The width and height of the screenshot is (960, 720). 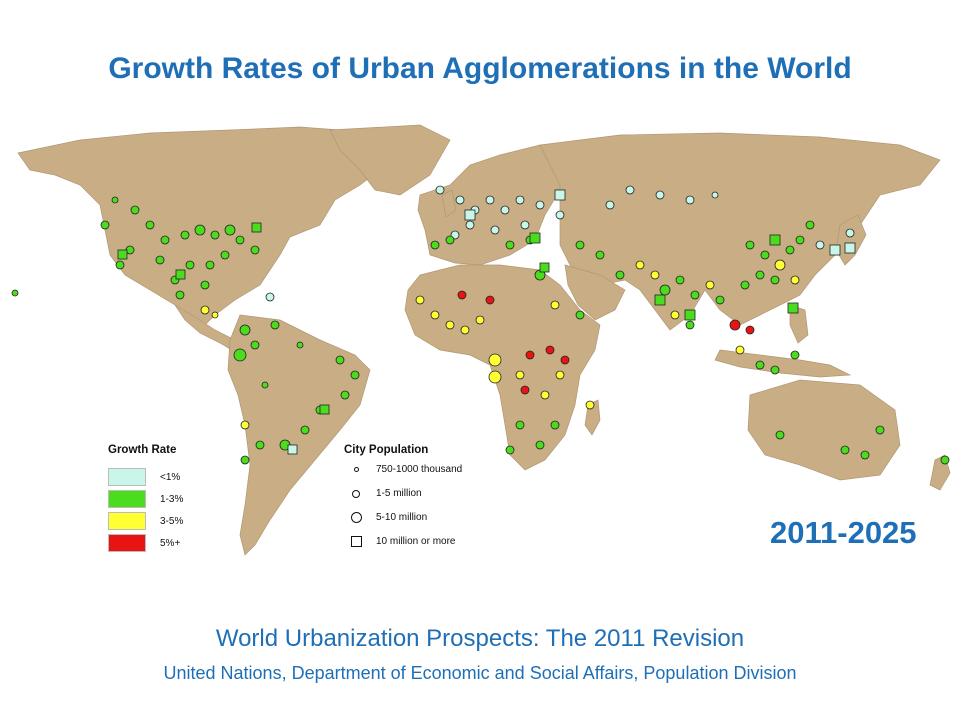 I want to click on growth-item-1-3: 1-3%, so click(x=145, y=499).